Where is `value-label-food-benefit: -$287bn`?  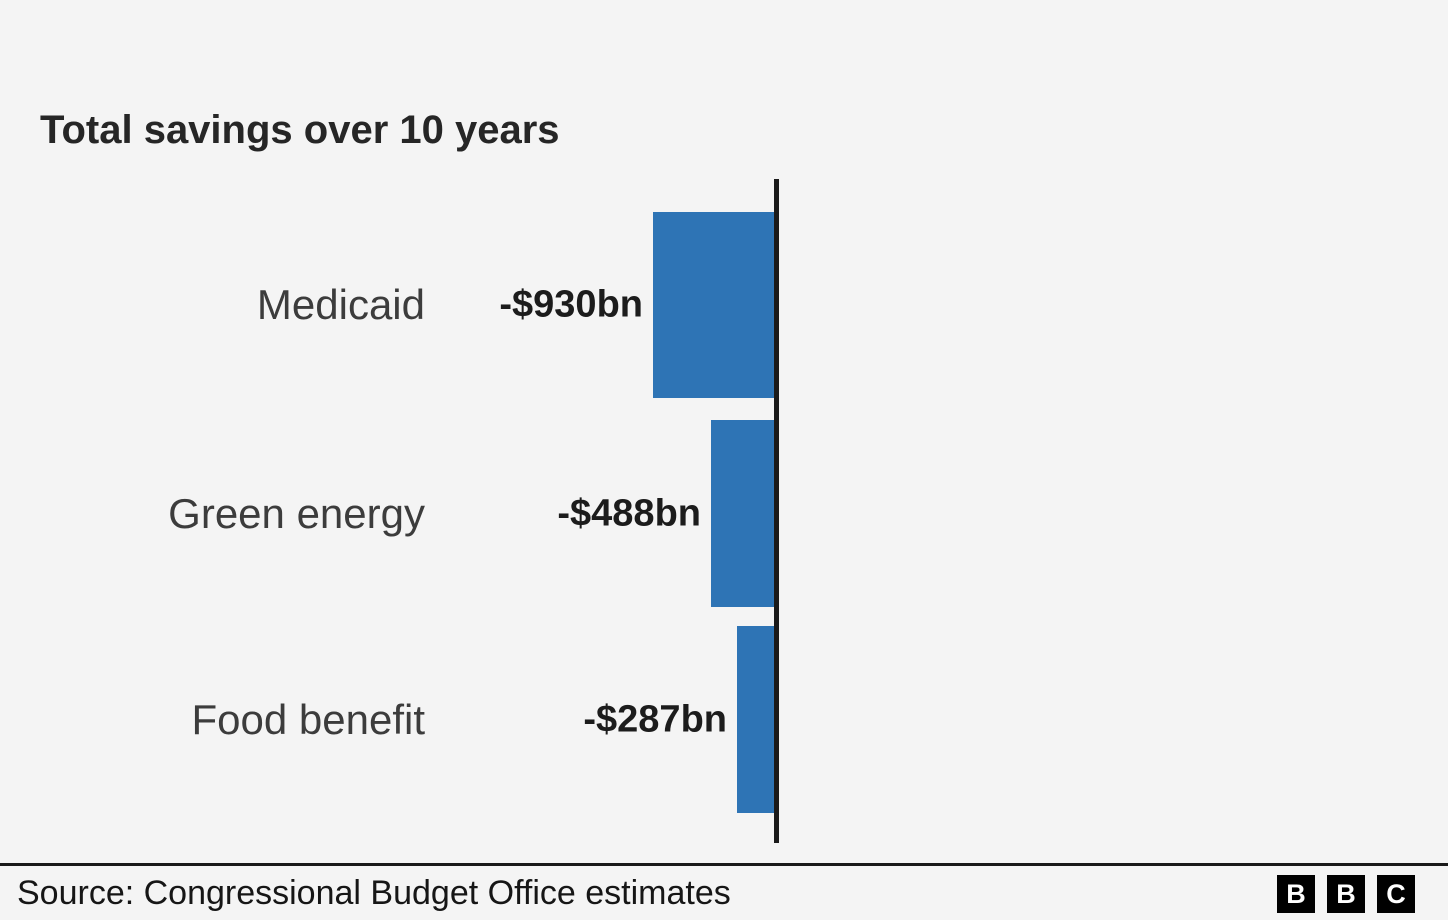 value-label-food-benefit: -$287bn is located at coordinates (655, 719).